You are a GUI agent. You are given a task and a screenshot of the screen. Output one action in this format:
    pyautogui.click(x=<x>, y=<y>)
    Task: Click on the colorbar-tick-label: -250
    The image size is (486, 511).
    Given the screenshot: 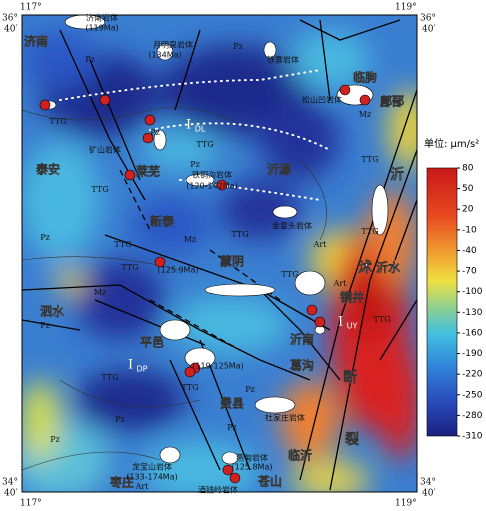 What is the action you would take?
    pyautogui.click(x=472, y=395)
    